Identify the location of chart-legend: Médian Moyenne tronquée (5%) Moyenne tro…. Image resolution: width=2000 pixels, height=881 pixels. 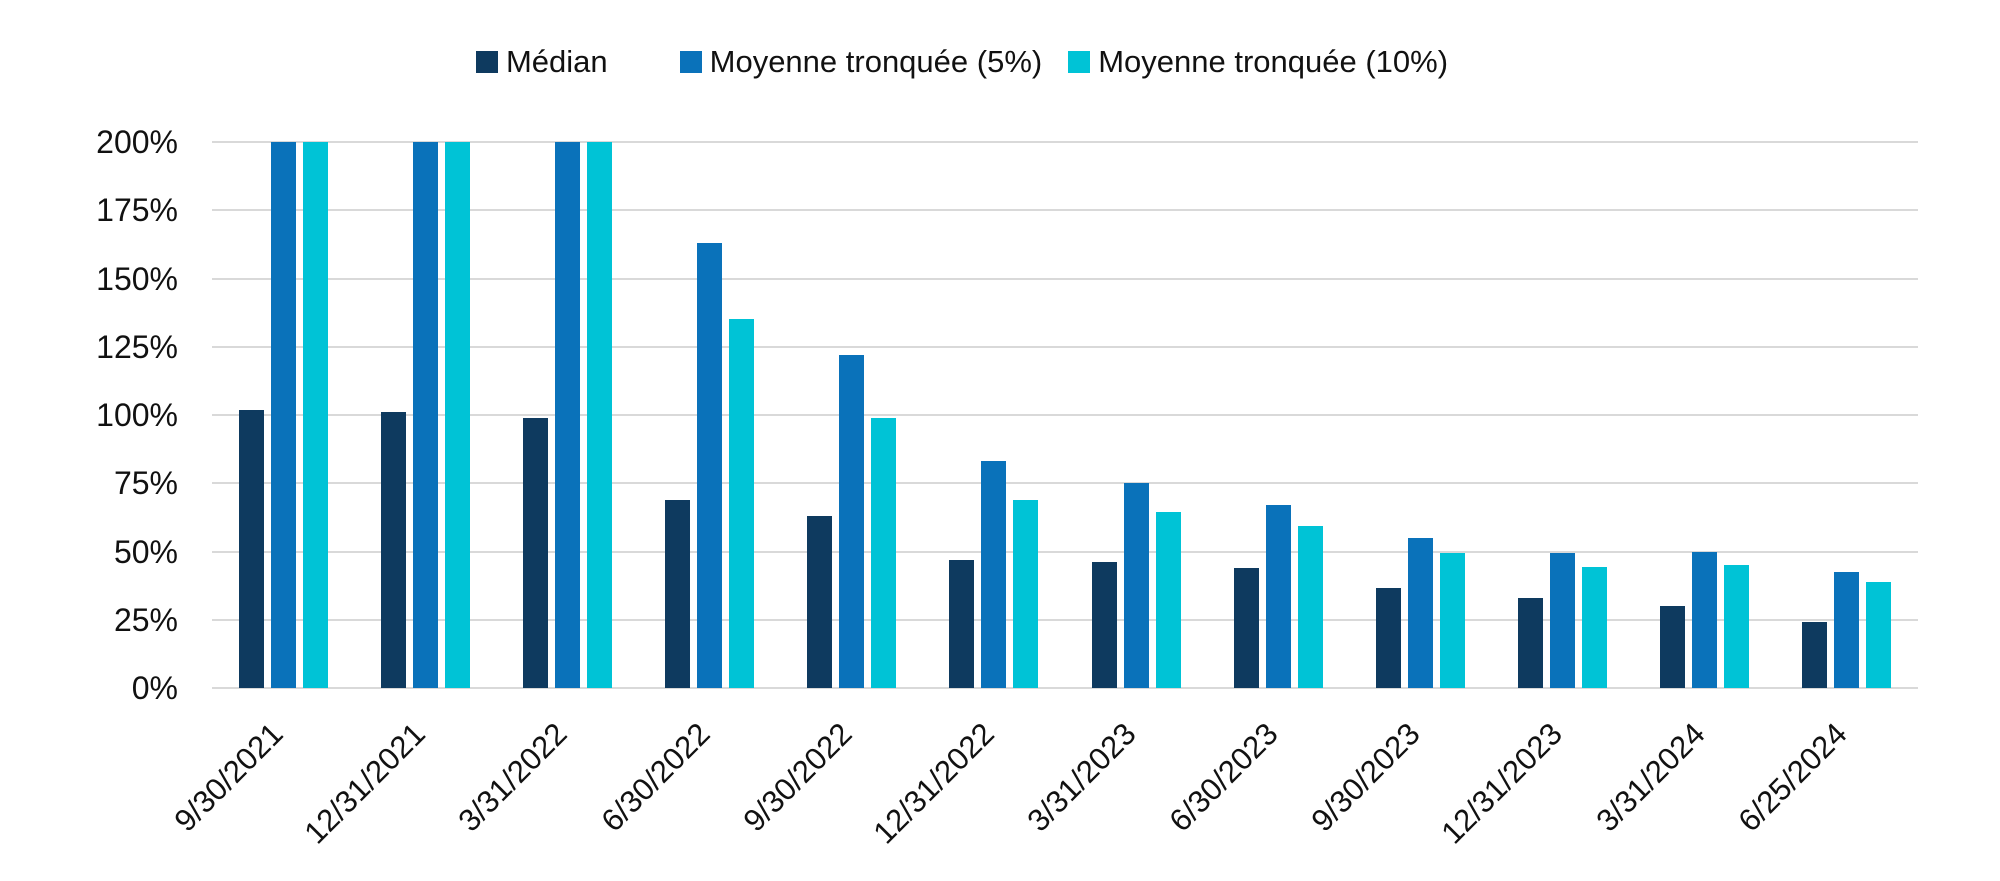
(1000, 62).